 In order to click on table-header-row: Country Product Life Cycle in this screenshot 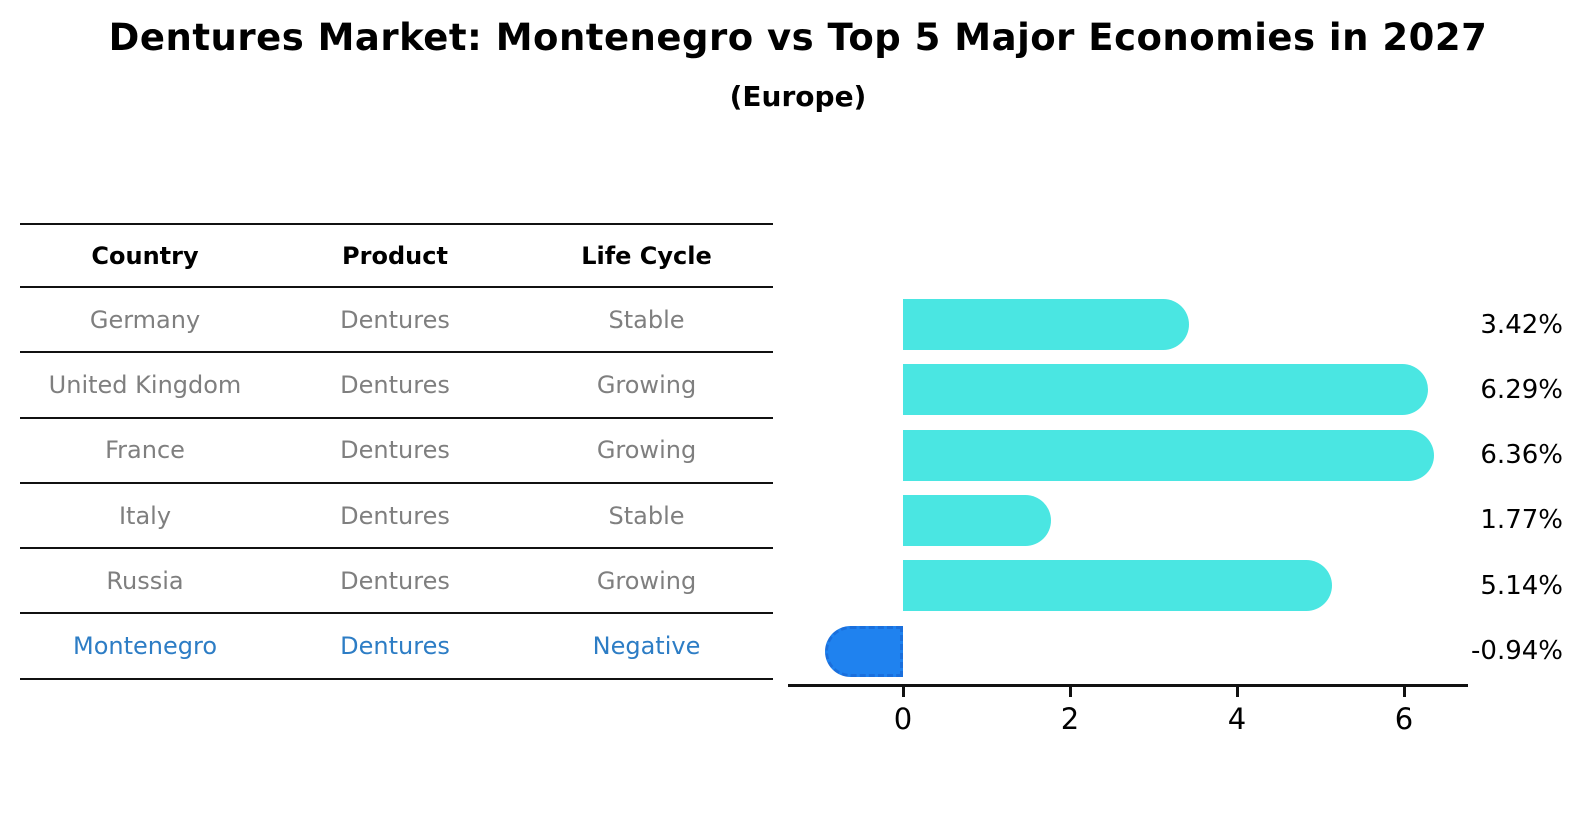, I will do `click(396, 255)`.